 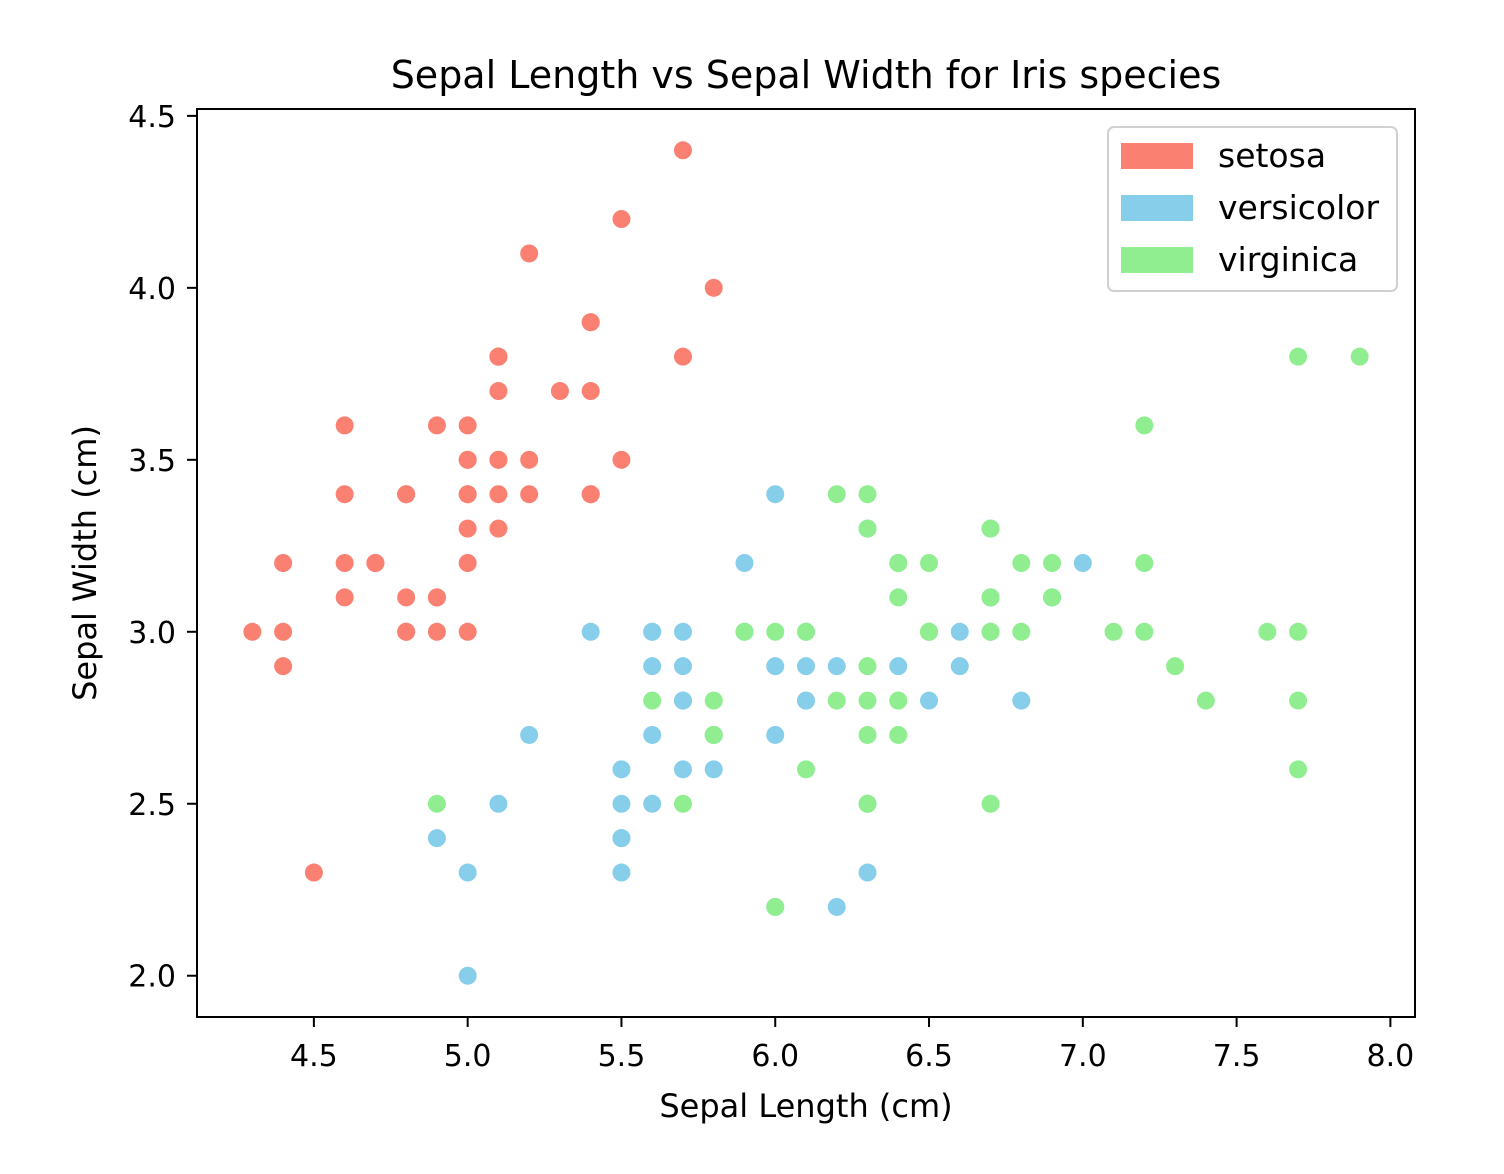 What do you see at coordinates (85, 563) in the screenshot?
I see `y-axis-title: Sepal Width (cm)` at bounding box center [85, 563].